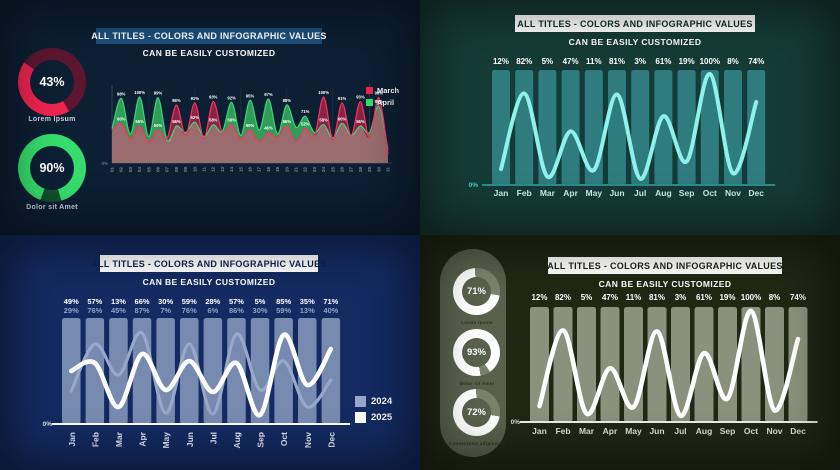 This screenshot has height=470, width=840. What do you see at coordinates (158, 125) in the screenshot?
I see `peak-label: 50%` at bounding box center [158, 125].